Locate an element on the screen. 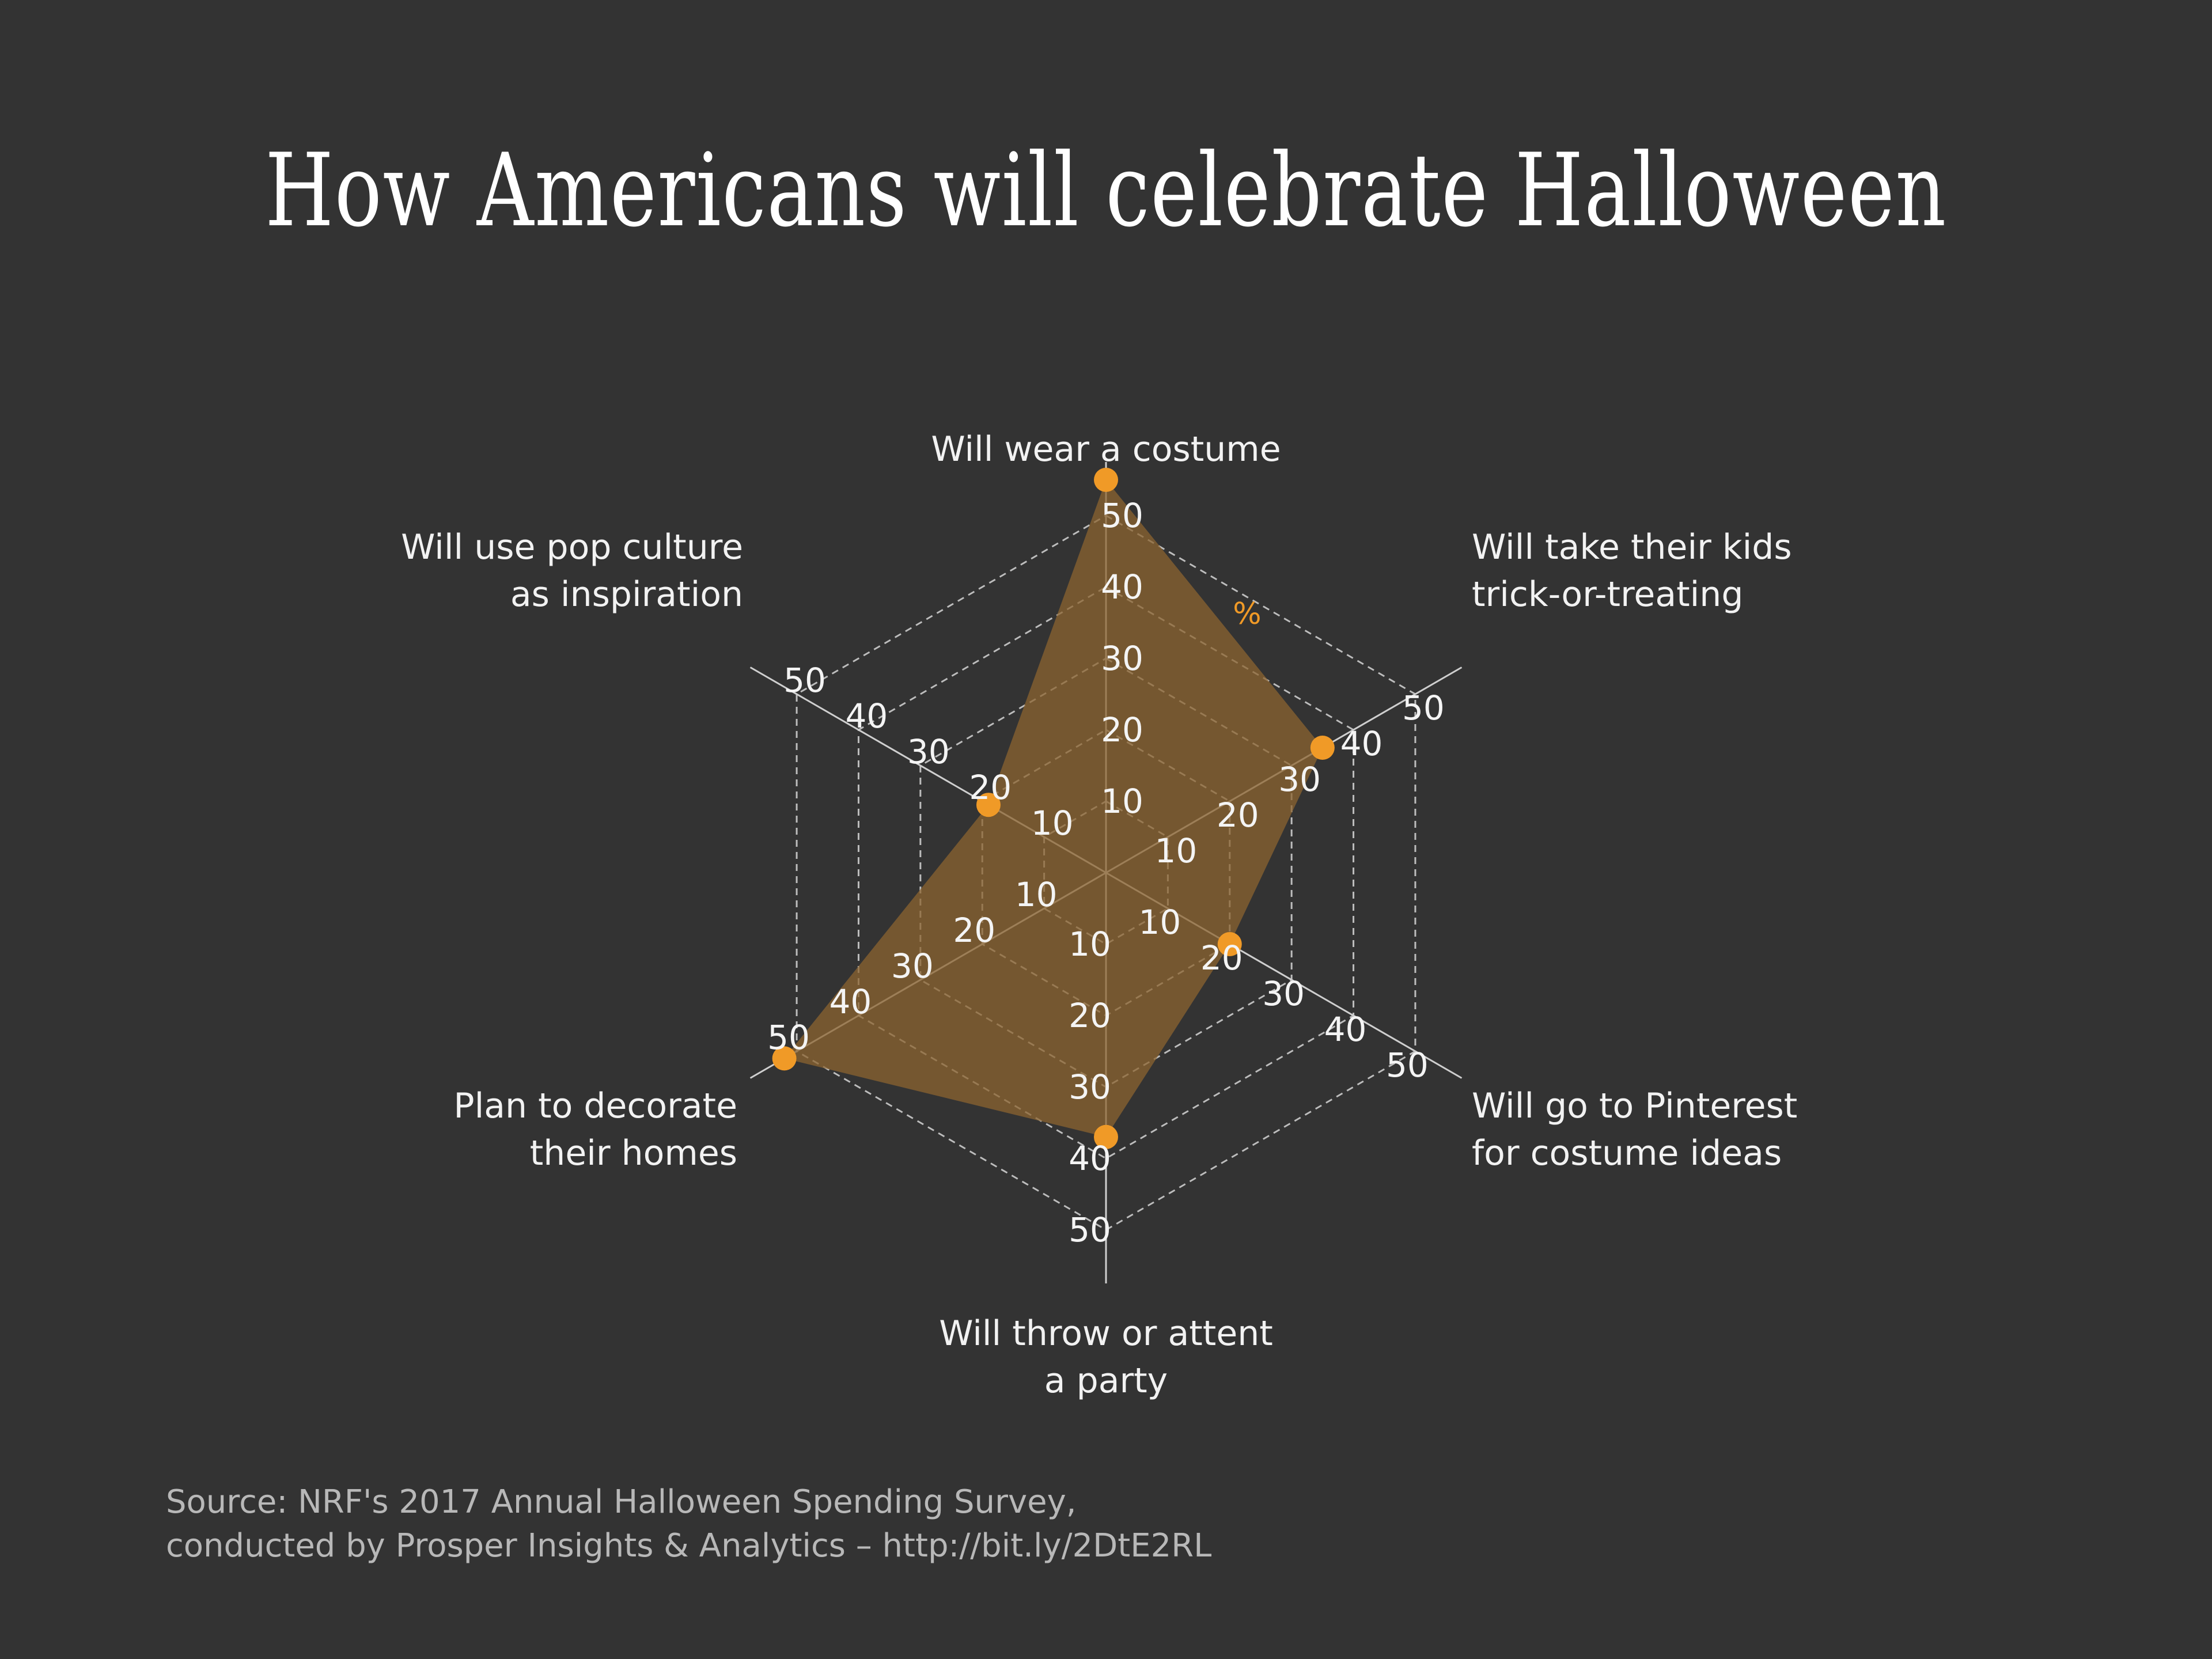  series-layer is located at coordinates (1053, 808).